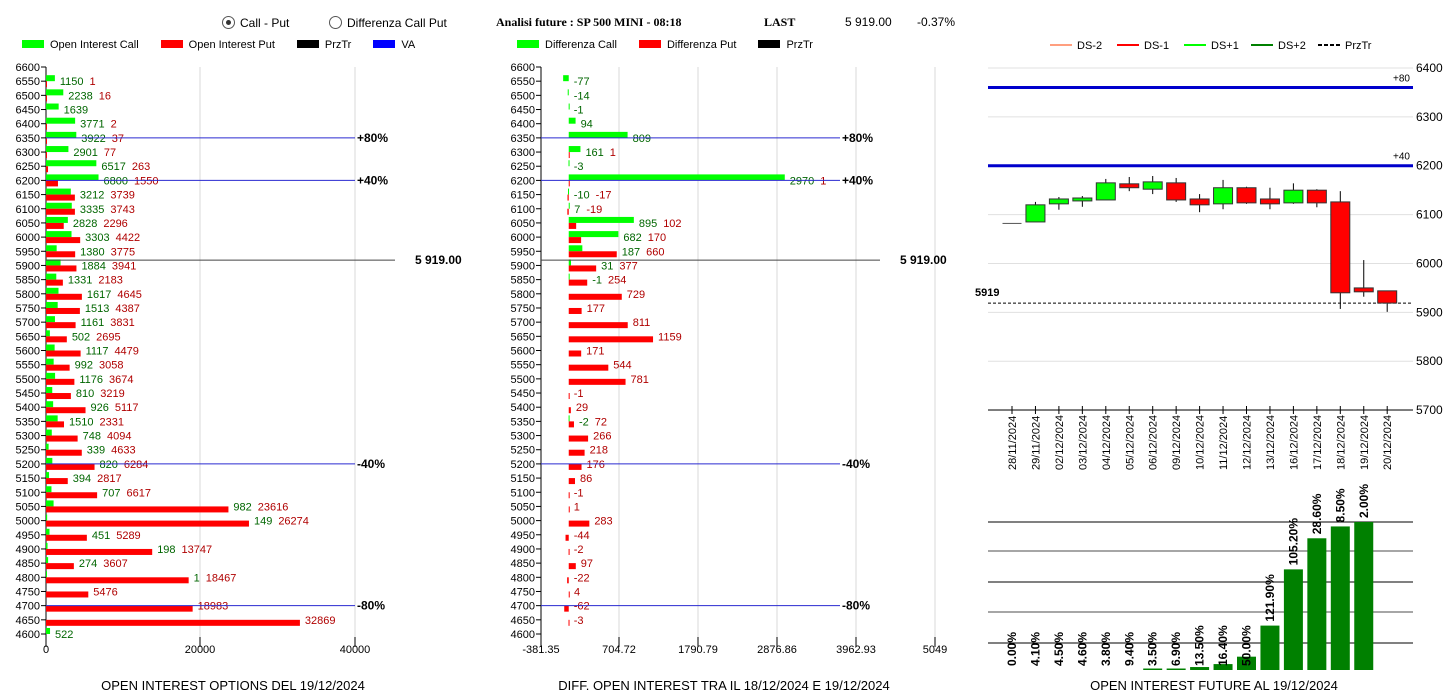 The width and height of the screenshot is (1451, 694). Describe the element at coordinates (777, 650) in the screenshot. I see `x-tick-label: 2876.86` at that location.